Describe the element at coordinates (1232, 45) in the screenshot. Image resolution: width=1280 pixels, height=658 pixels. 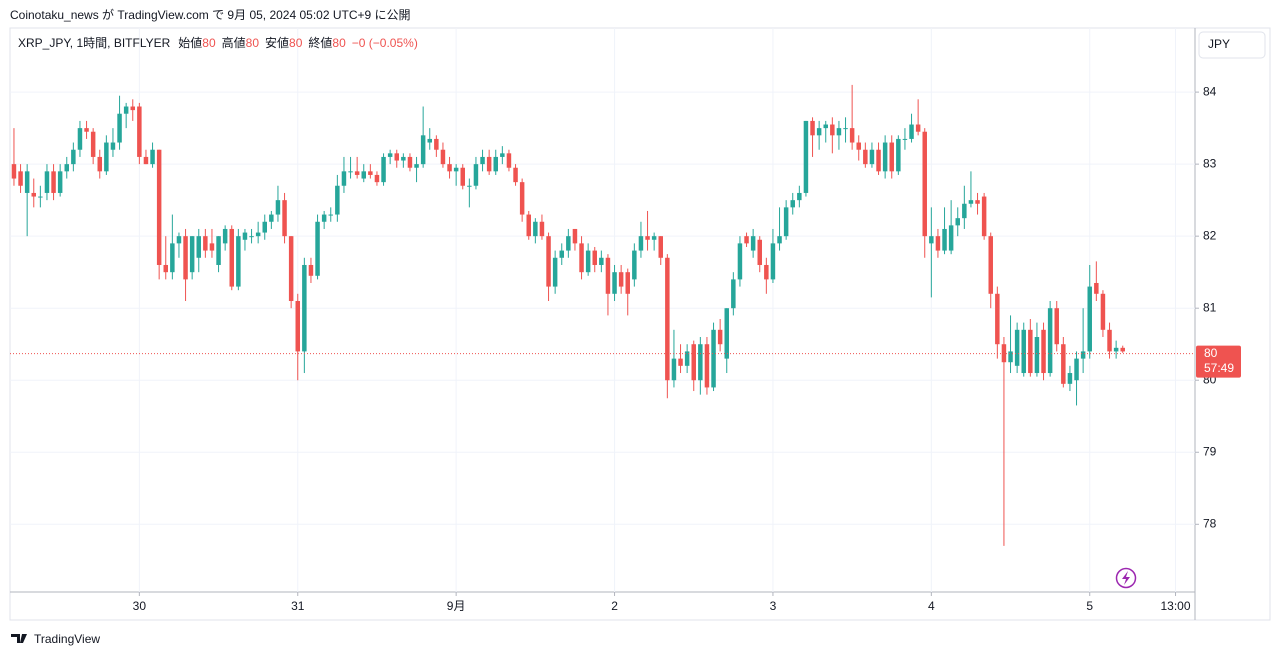
I see `currency-button` at that location.